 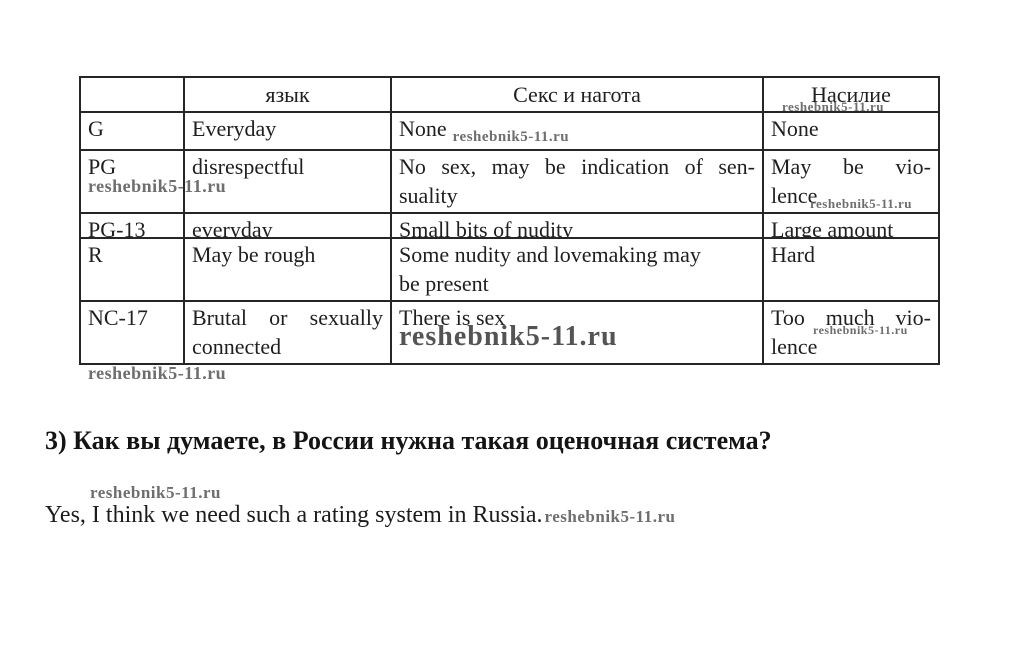 I want to click on violence-cell: Hard, so click(x=851, y=269).